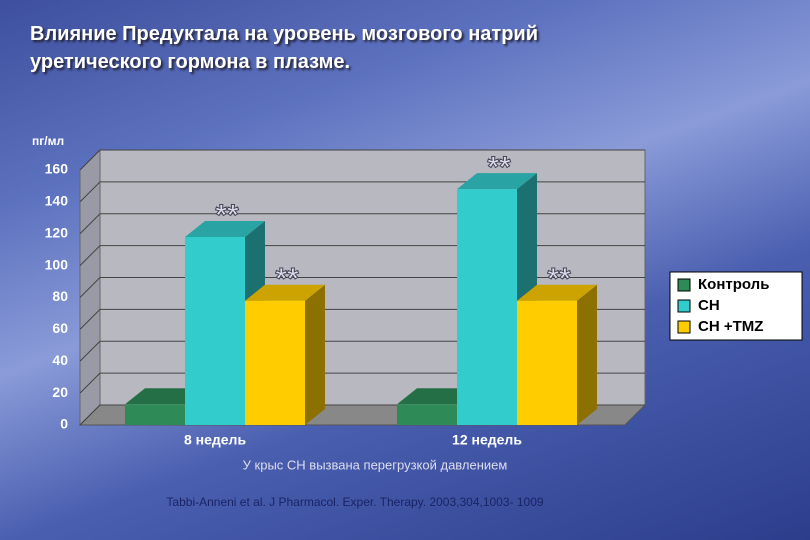 The image size is (810, 540). I want to click on y-tick-label: 40, so click(60, 360).